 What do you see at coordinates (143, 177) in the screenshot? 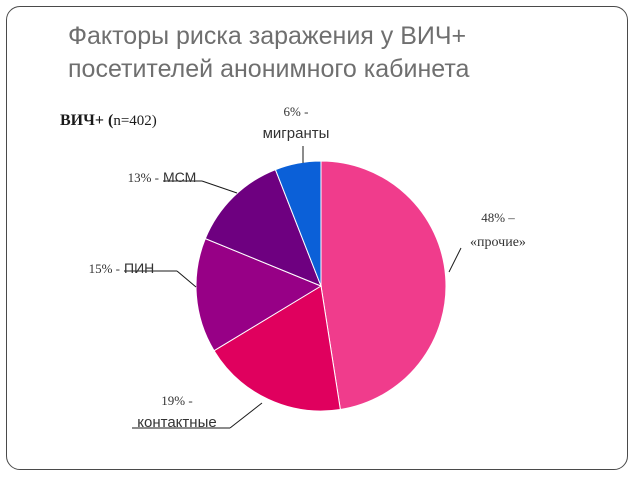
I see `slice-3-pct-label: 13% -` at bounding box center [143, 177].